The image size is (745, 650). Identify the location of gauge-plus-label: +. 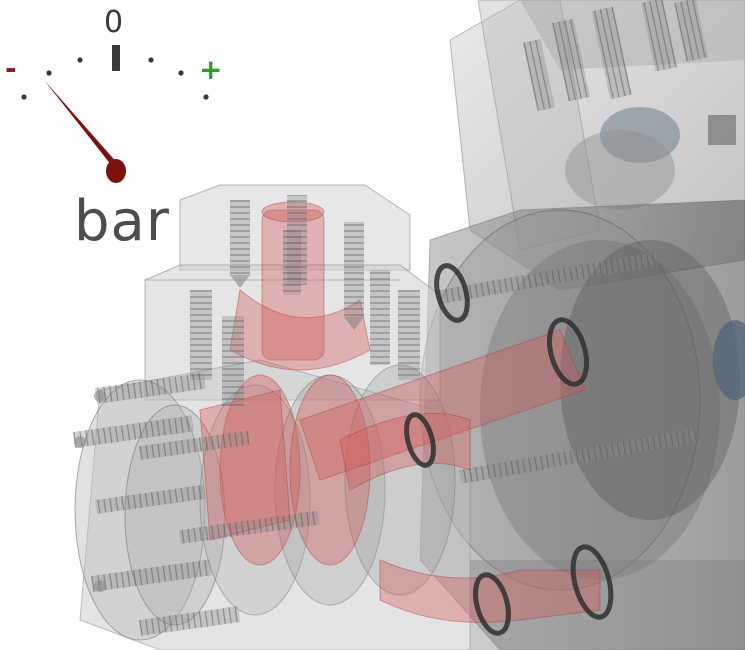
(211, 69).